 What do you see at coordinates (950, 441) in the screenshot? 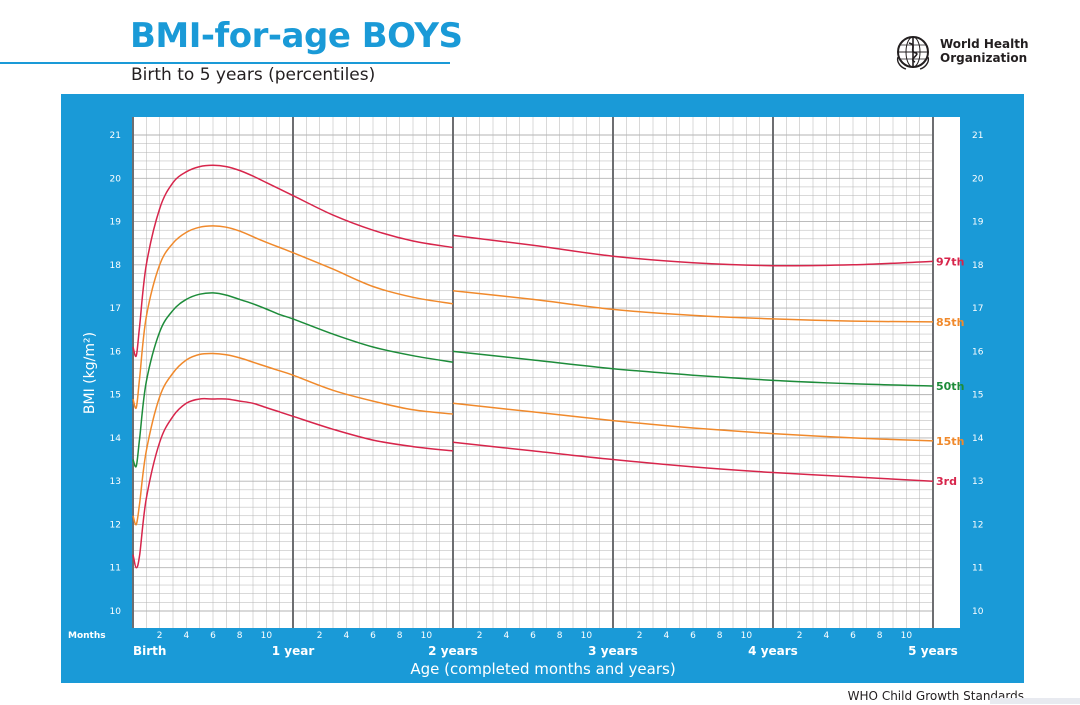
I see `series-label-15th: 15th` at bounding box center [950, 441].